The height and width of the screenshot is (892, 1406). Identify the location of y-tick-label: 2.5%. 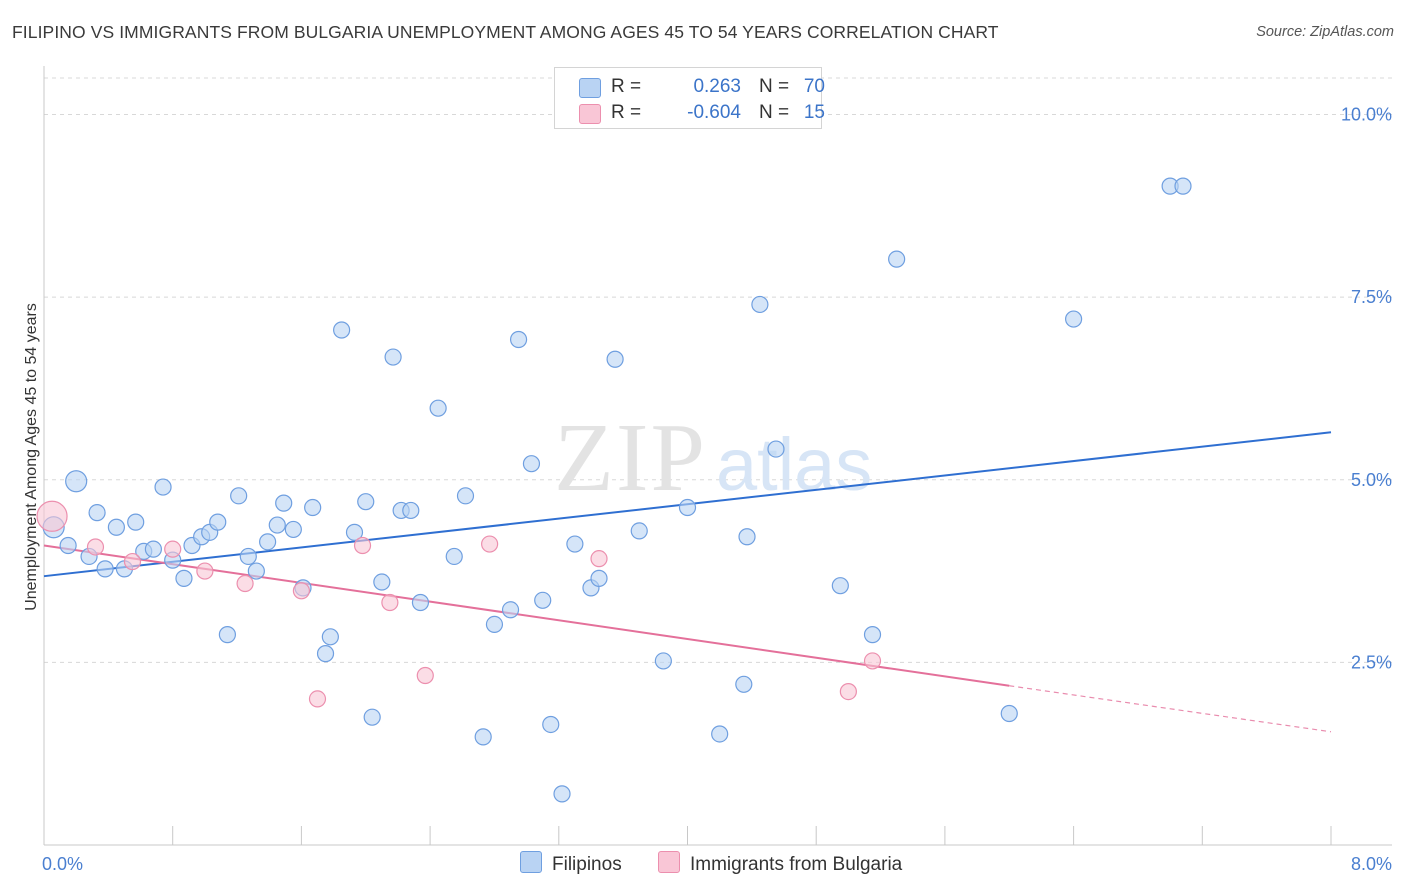
(1371, 662).